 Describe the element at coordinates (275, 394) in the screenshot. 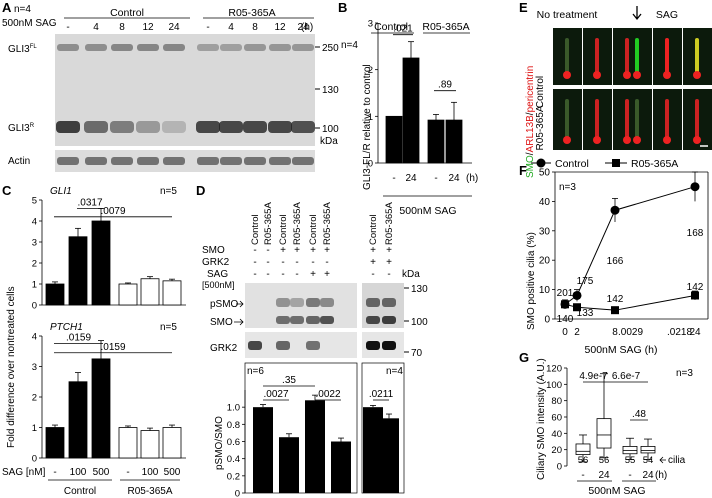

I see `d-pvalue-b: .0027` at that location.